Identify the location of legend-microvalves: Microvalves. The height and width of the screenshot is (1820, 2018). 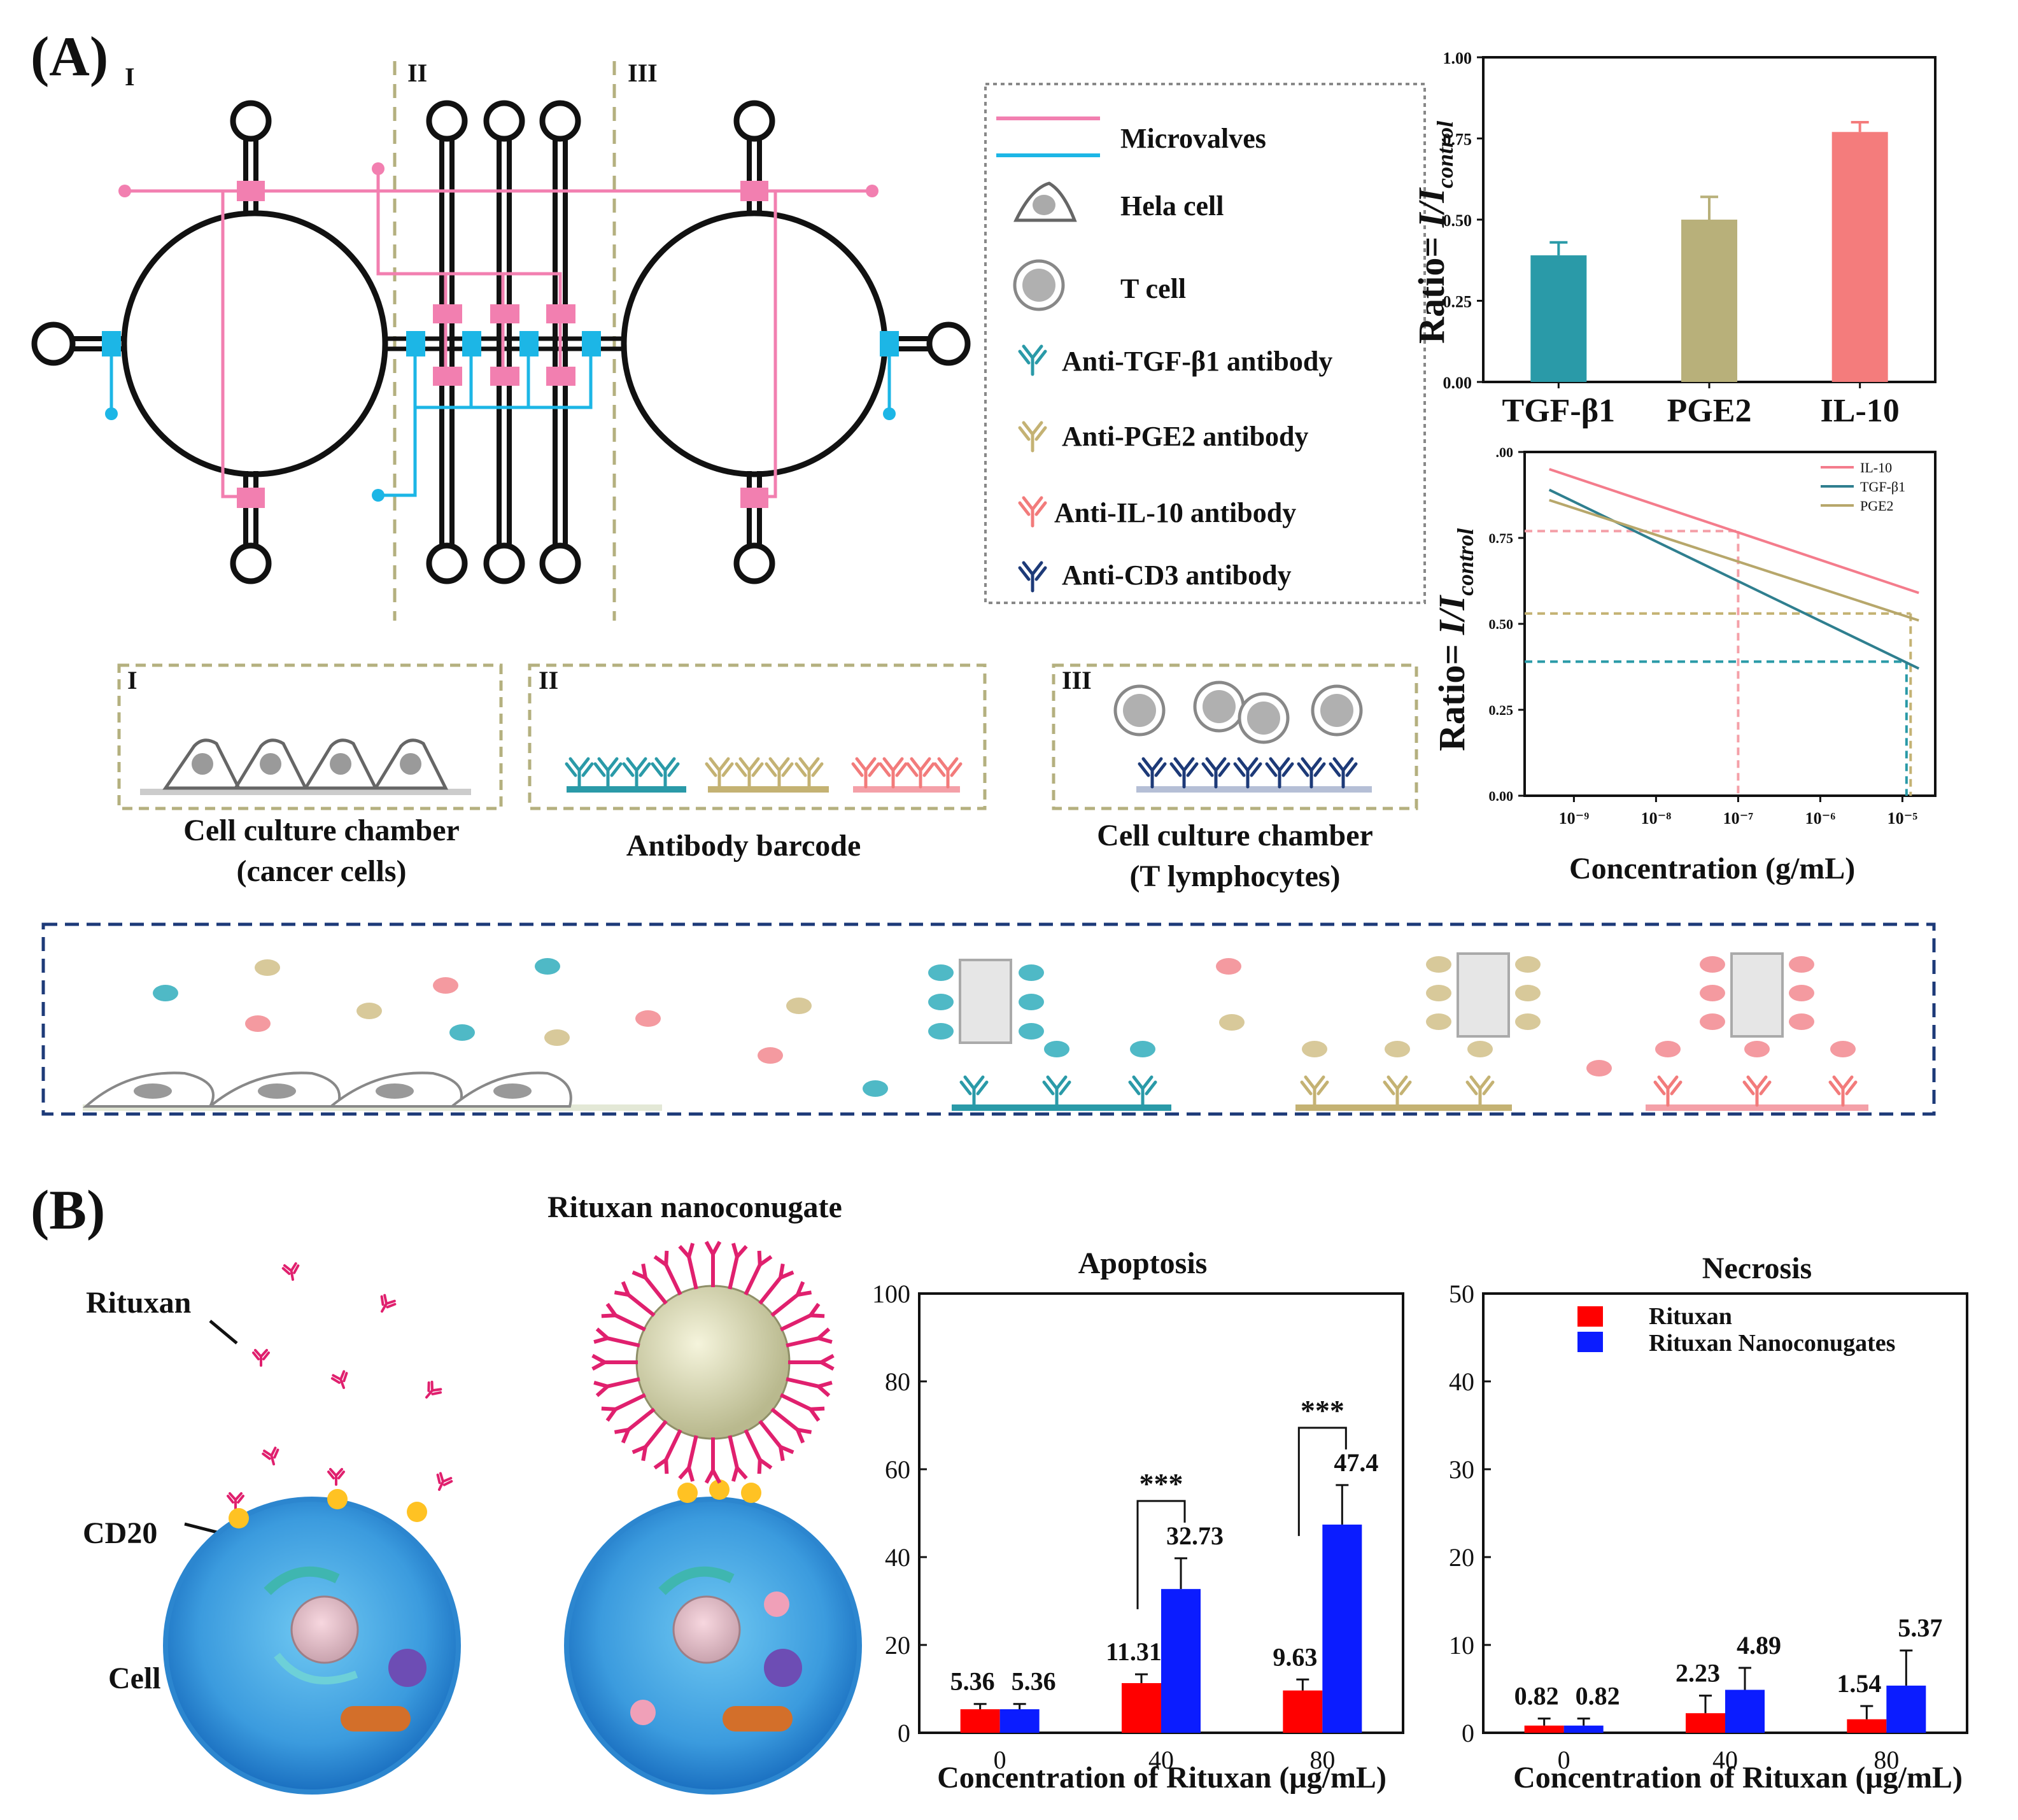
(1193, 138).